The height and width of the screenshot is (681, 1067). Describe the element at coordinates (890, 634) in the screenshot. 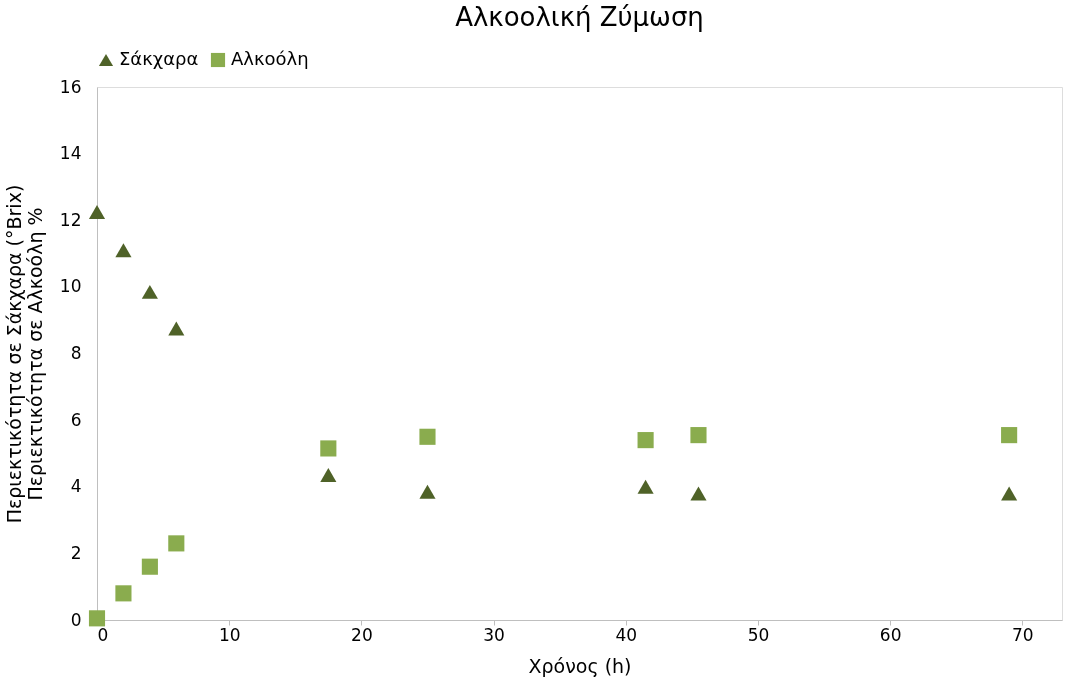

I see `x-tick-label: 60` at that location.